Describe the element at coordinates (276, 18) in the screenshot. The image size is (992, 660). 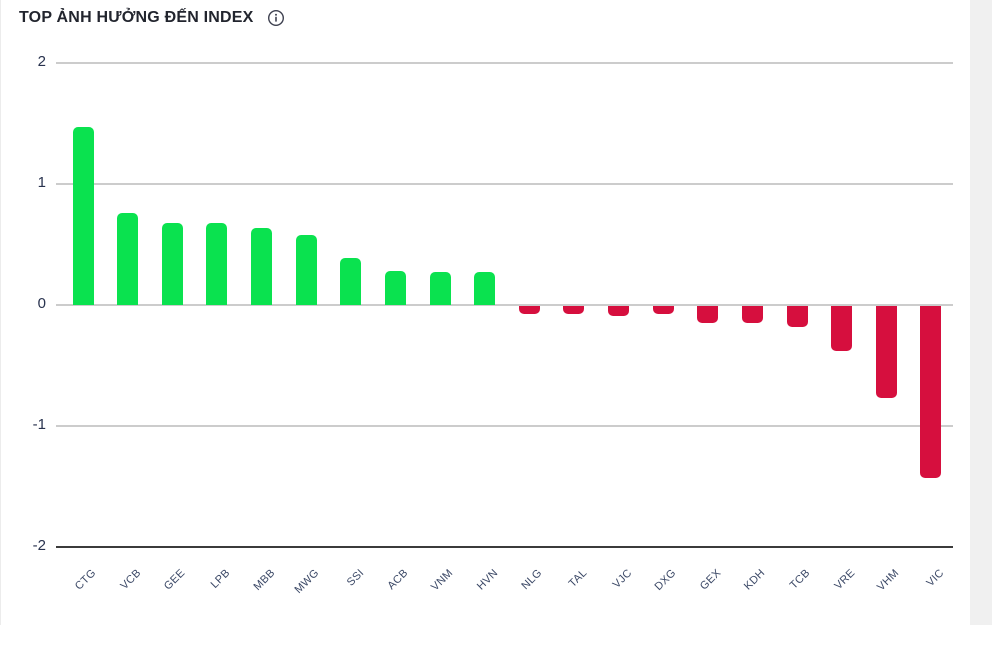
I see `info-icon` at that location.